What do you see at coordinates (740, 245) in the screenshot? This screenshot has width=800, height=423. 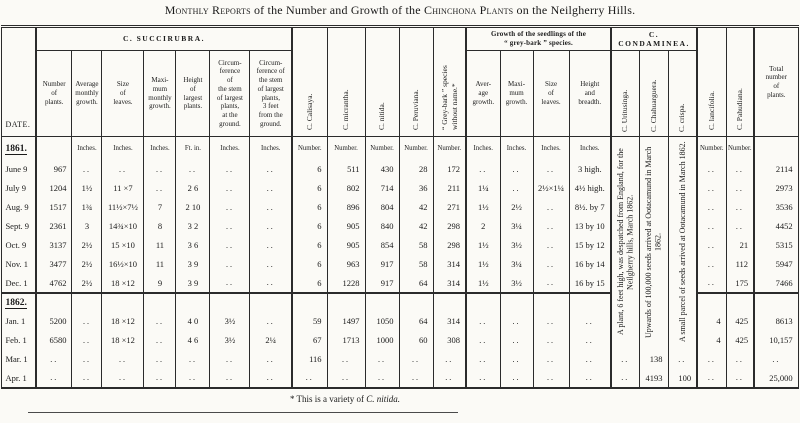 I see `value-cell: 21` at bounding box center [740, 245].